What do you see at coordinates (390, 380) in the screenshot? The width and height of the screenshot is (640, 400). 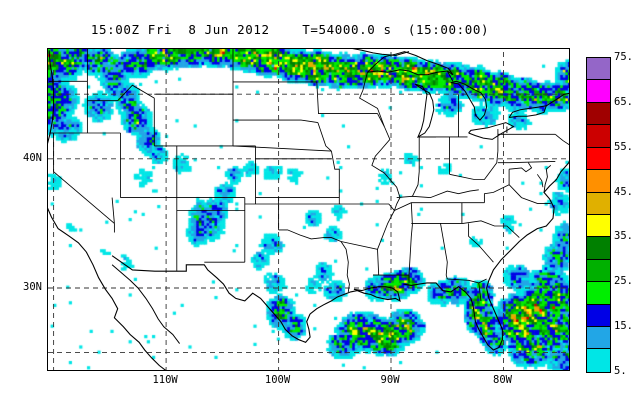 I see `x-axis-tick-label: 90W` at bounding box center [390, 380].